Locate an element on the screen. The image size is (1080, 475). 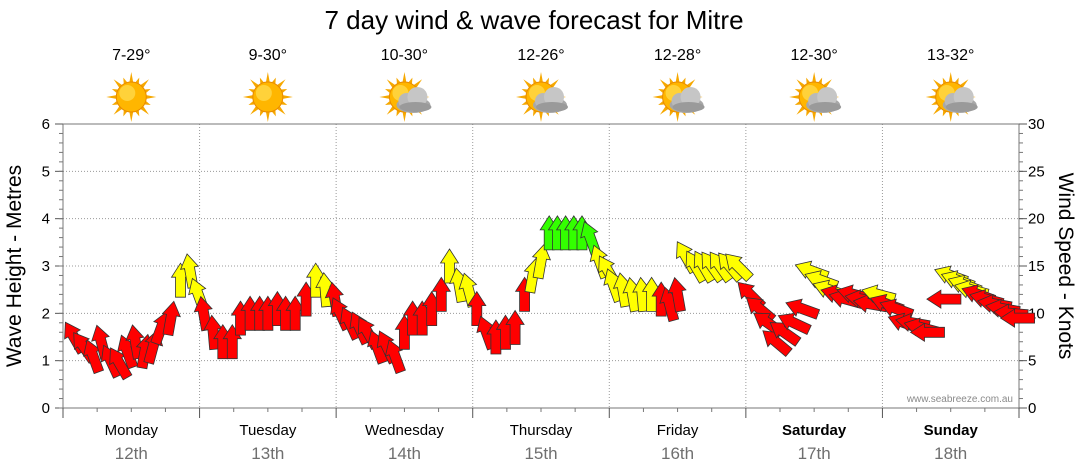
day-date: 15th is located at coordinates (540, 453).